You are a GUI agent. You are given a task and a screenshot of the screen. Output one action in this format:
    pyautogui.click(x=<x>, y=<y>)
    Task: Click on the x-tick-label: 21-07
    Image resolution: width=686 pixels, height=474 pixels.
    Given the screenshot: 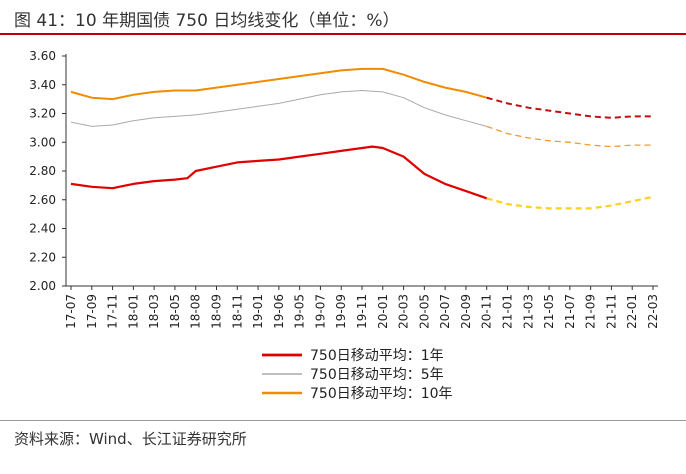 What is the action you would take?
    pyautogui.click(x=570, y=311)
    